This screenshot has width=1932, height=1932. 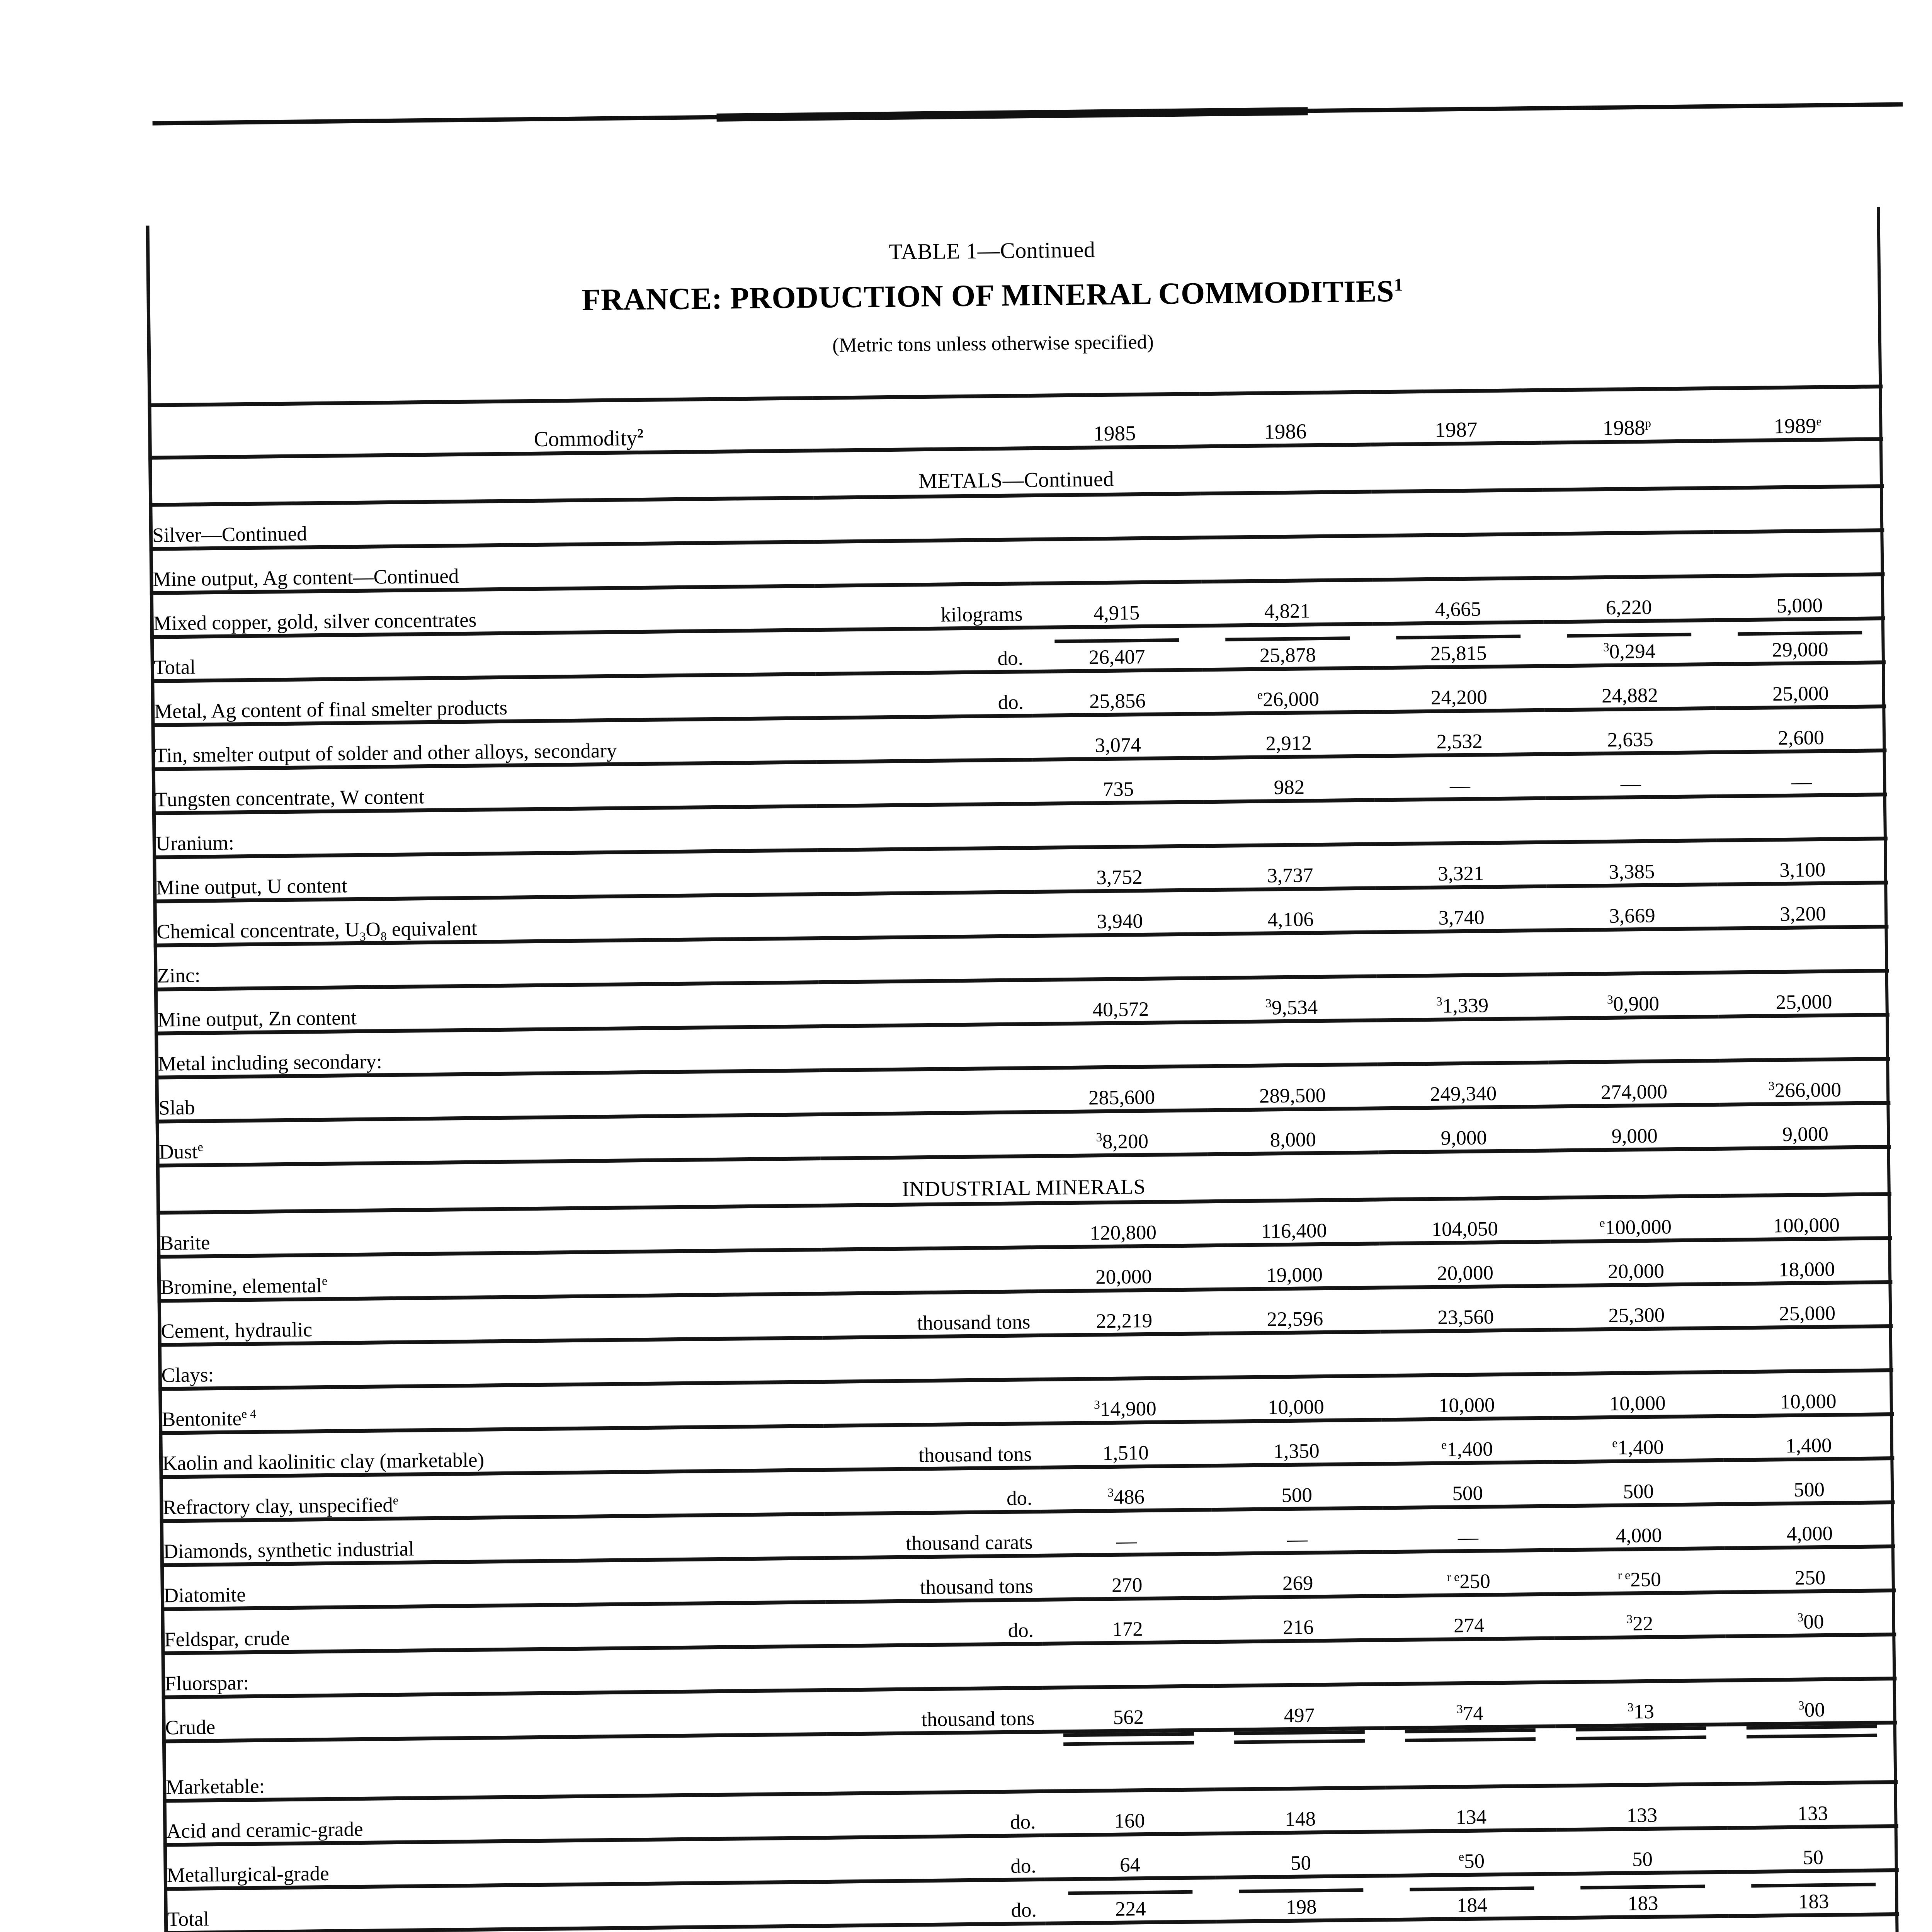 I want to click on value-cell-1988: 6,220, so click(x=1628, y=599).